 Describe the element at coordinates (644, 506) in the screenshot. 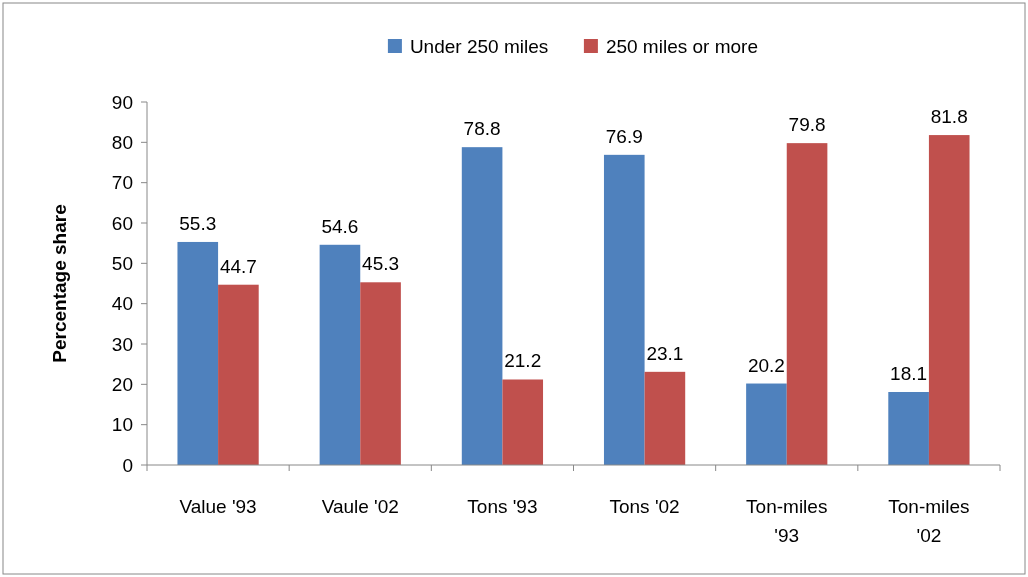

I see `x-tick-label: Tons '02` at that location.